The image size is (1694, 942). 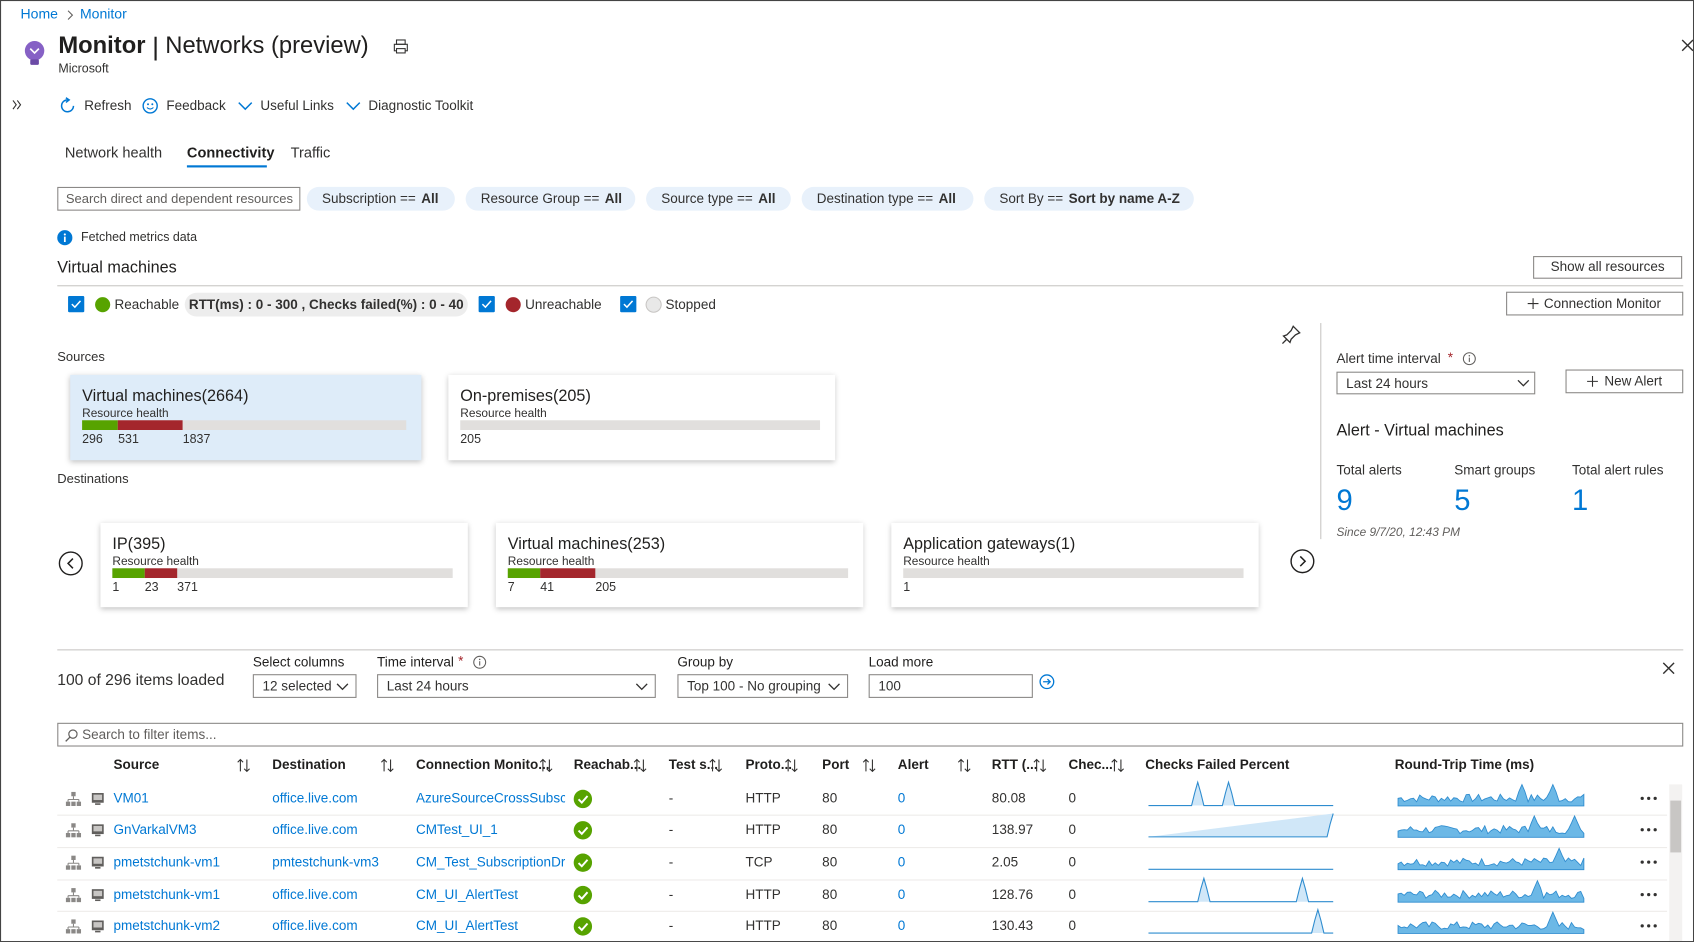 What do you see at coordinates (1624, 381) in the screenshot?
I see `new-alert-button: New Alert` at bounding box center [1624, 381].